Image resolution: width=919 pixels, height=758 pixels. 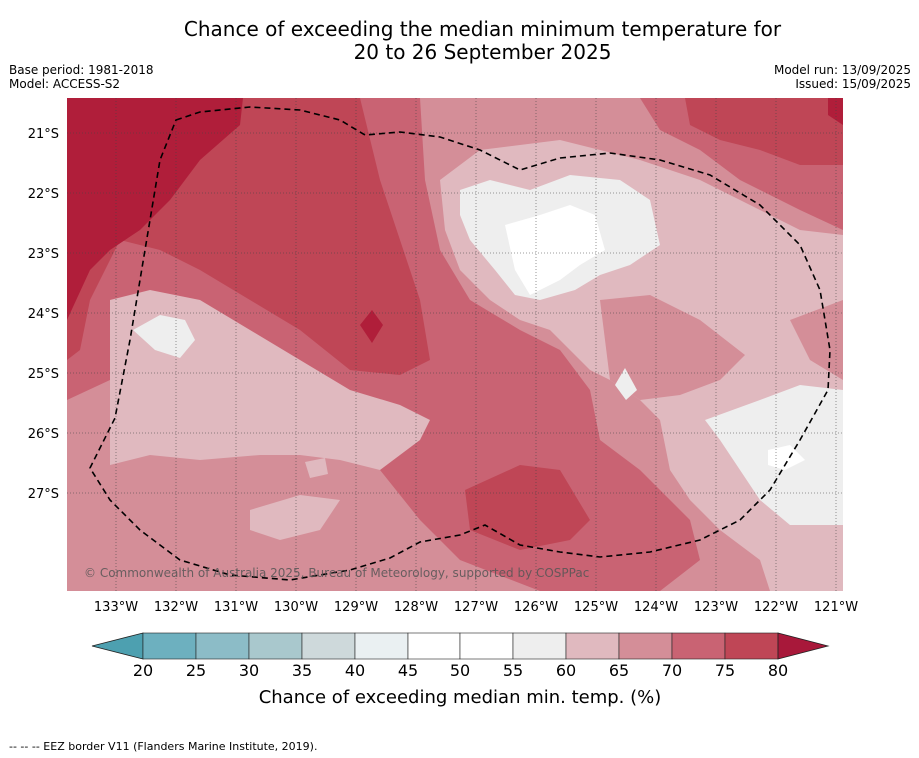 What do you see at coordinates (842, 70) in the screenshot?
I see `model-run-date: Model run: 13/09/2025` at bounding box center [842, 70].